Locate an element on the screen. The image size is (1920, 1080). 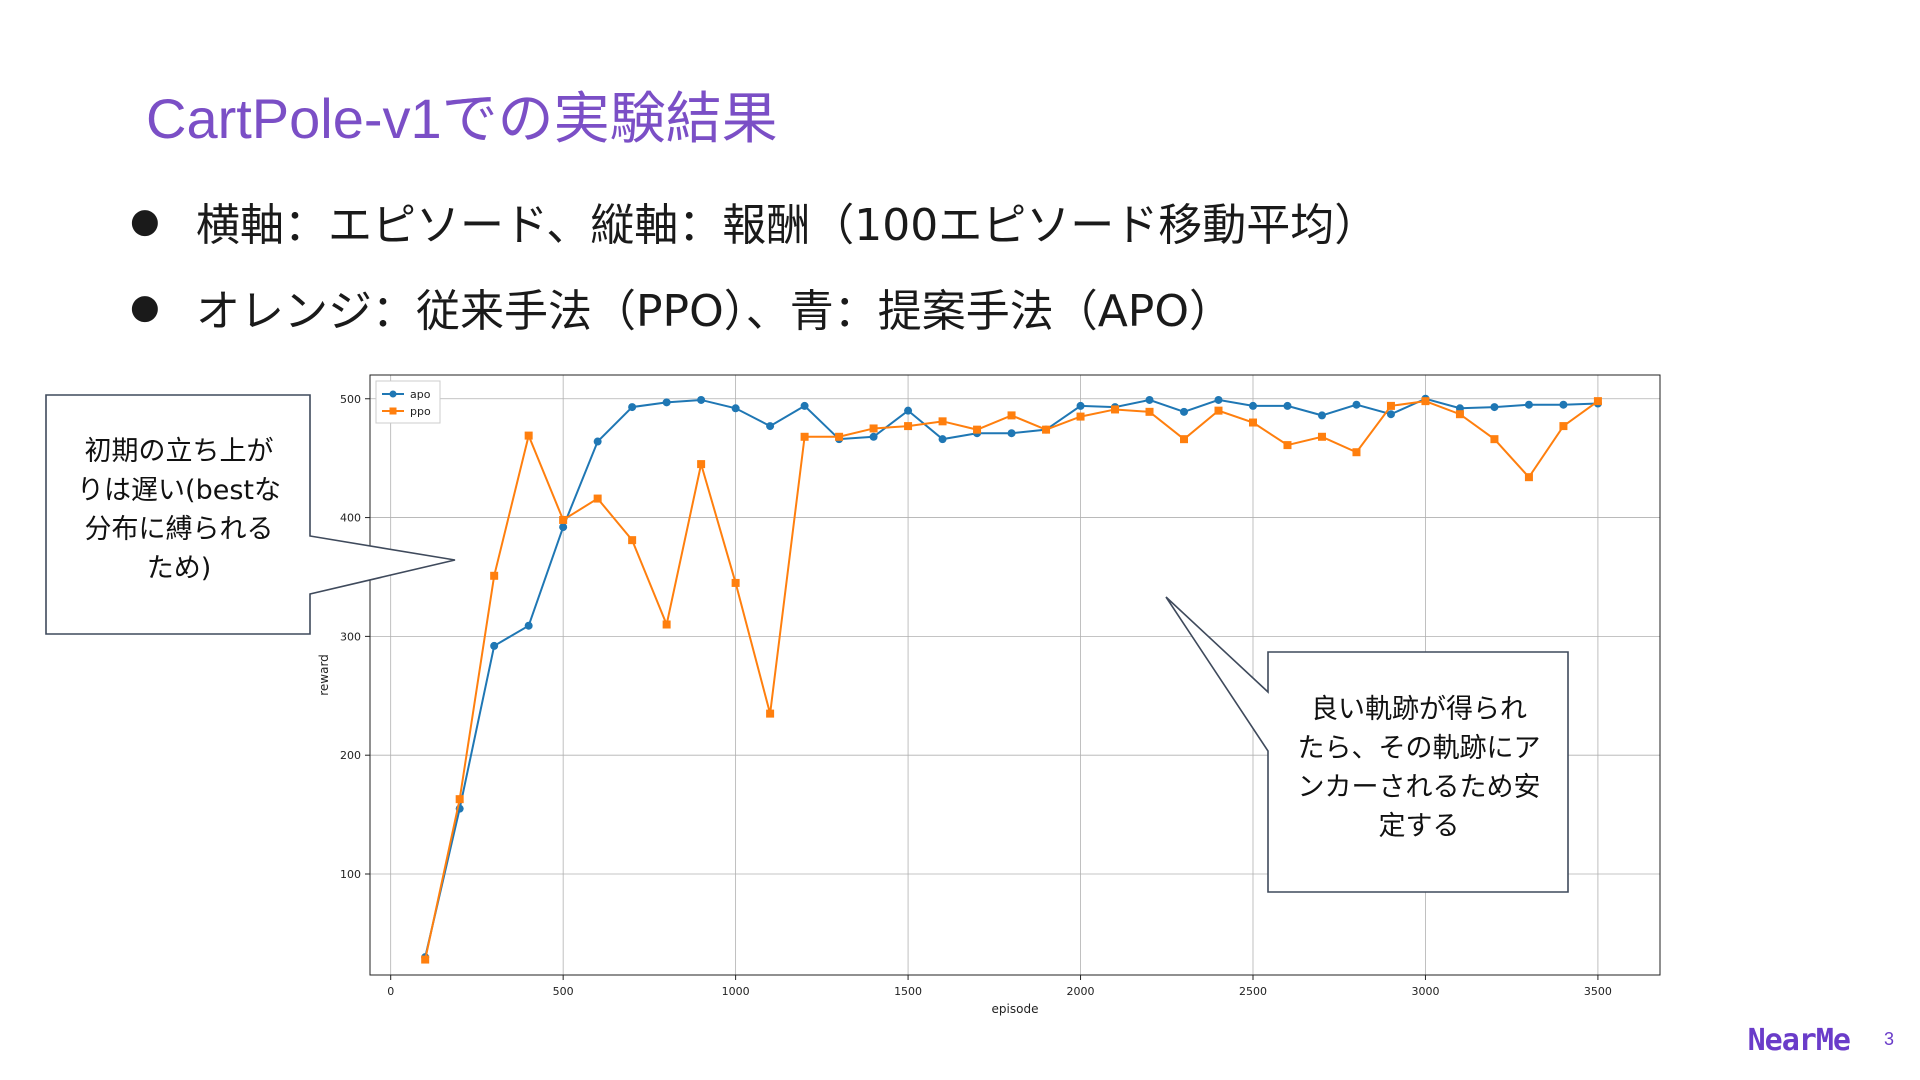
x-tick-label: 0 is located at coordinates (390, 991).